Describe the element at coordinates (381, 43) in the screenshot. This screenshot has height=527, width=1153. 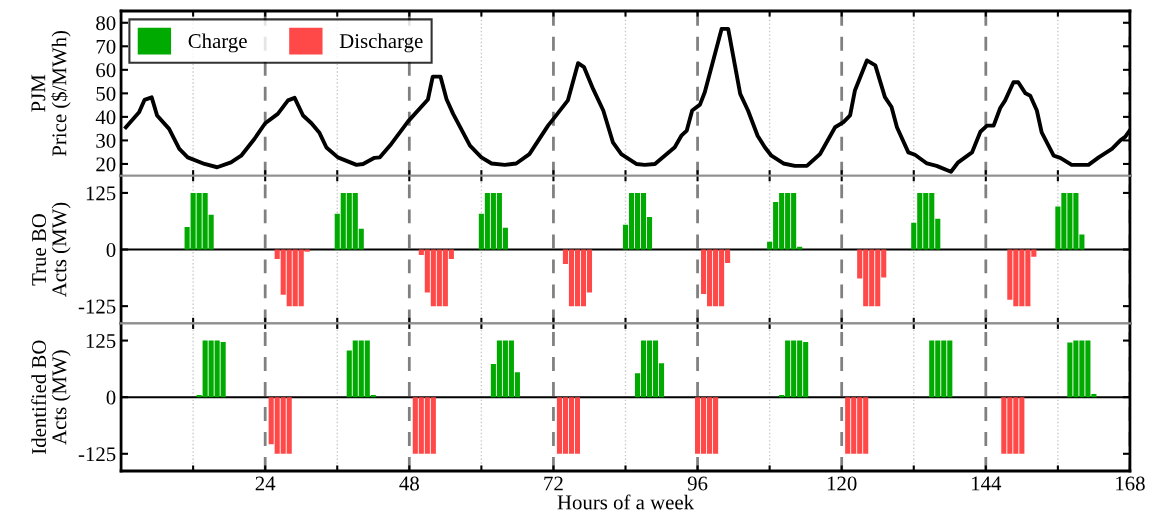
I see `legend-label: Discharge` at that location.